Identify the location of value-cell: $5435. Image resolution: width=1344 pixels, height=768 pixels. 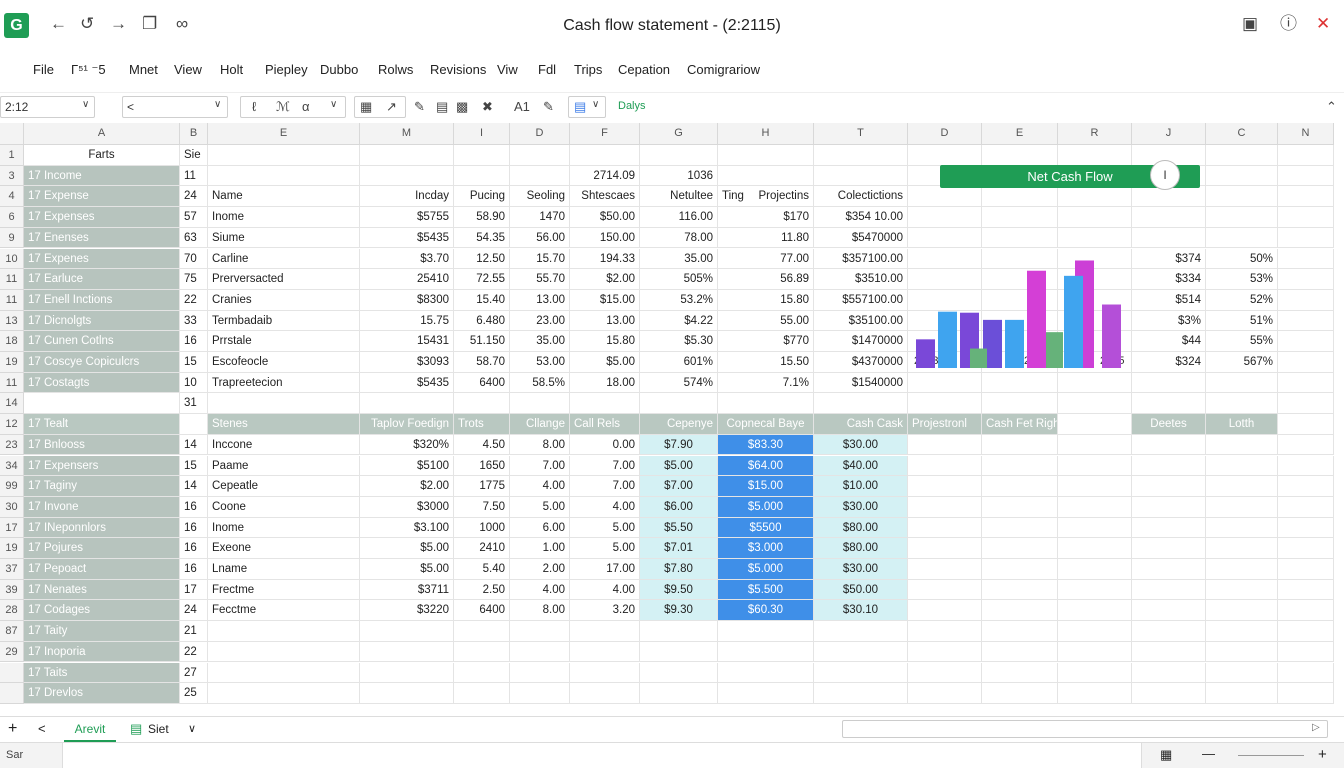
(407, 238).